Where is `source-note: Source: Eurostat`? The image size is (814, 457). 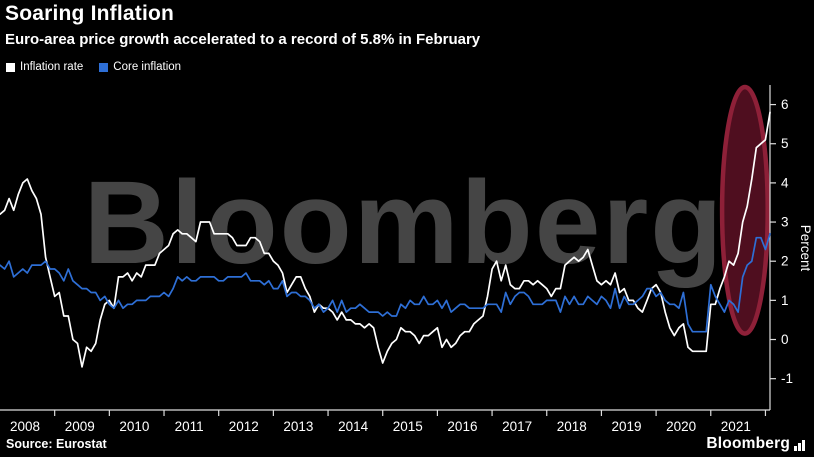 source-note: Source: Eurostat is located at coordinates (56, 444).